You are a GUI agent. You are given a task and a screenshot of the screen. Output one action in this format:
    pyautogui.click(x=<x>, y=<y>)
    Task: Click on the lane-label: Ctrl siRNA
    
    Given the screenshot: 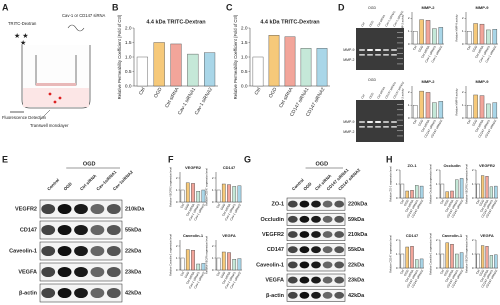 What is the action you would take?
    pyautogui.click(x=381, y=20)
    